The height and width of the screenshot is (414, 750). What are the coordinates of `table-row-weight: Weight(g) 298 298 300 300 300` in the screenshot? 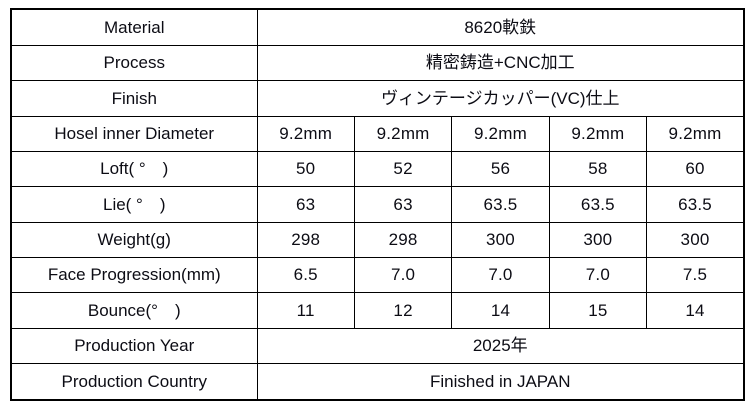 It's located at (377, 240).